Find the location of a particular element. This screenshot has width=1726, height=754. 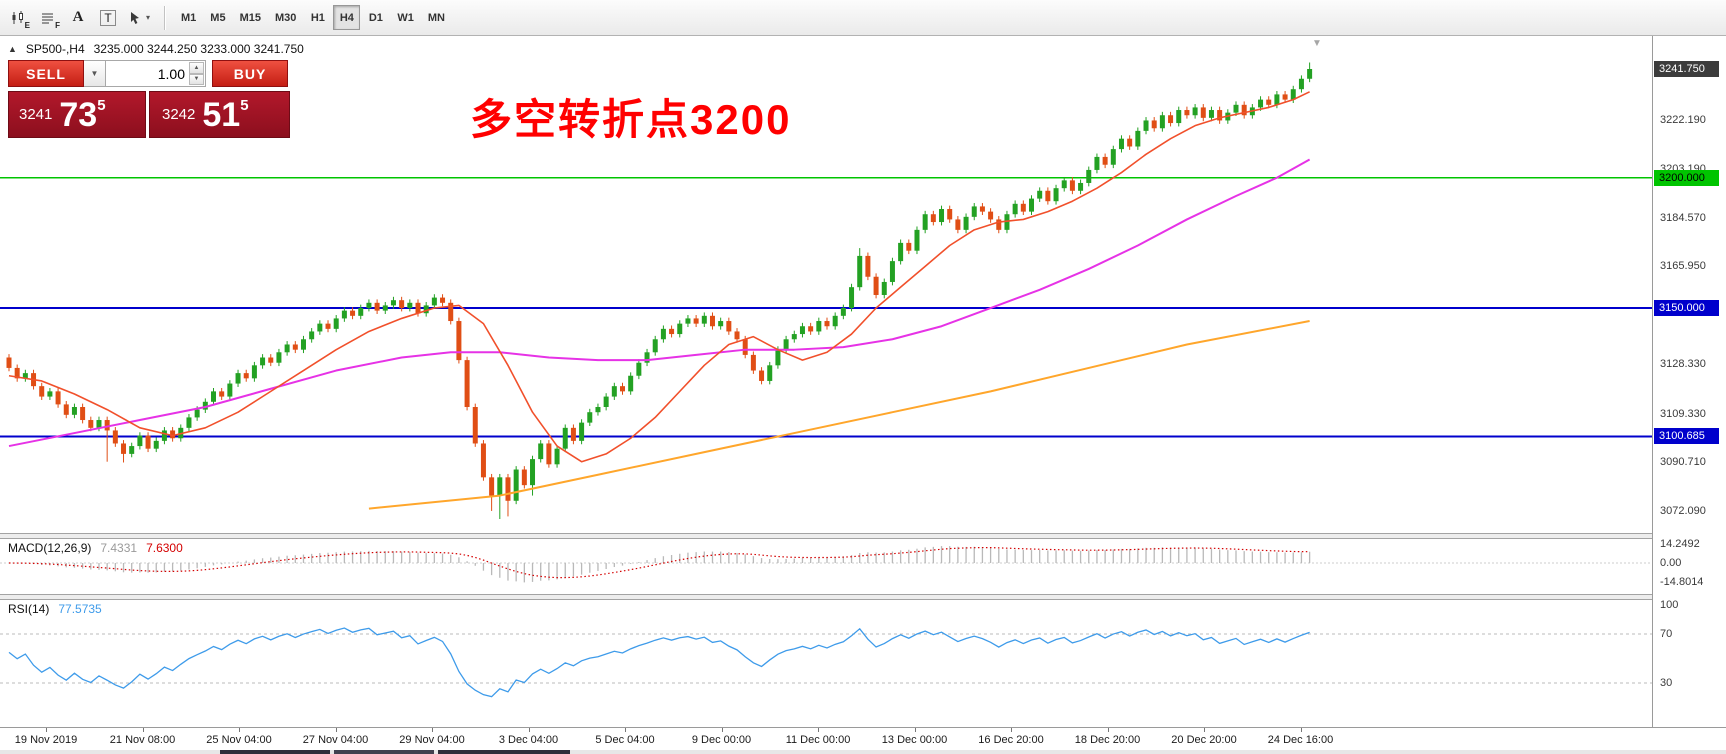

arrows-tool-button: ▾ is located at coordinates (139, 18).